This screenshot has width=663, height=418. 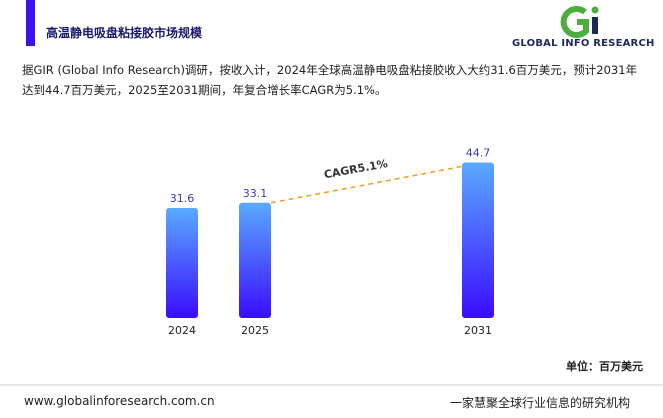 What do you see at coordinates (595, 25) in the screenshot?
I see `logo-i` at bounding box center [595, 25].